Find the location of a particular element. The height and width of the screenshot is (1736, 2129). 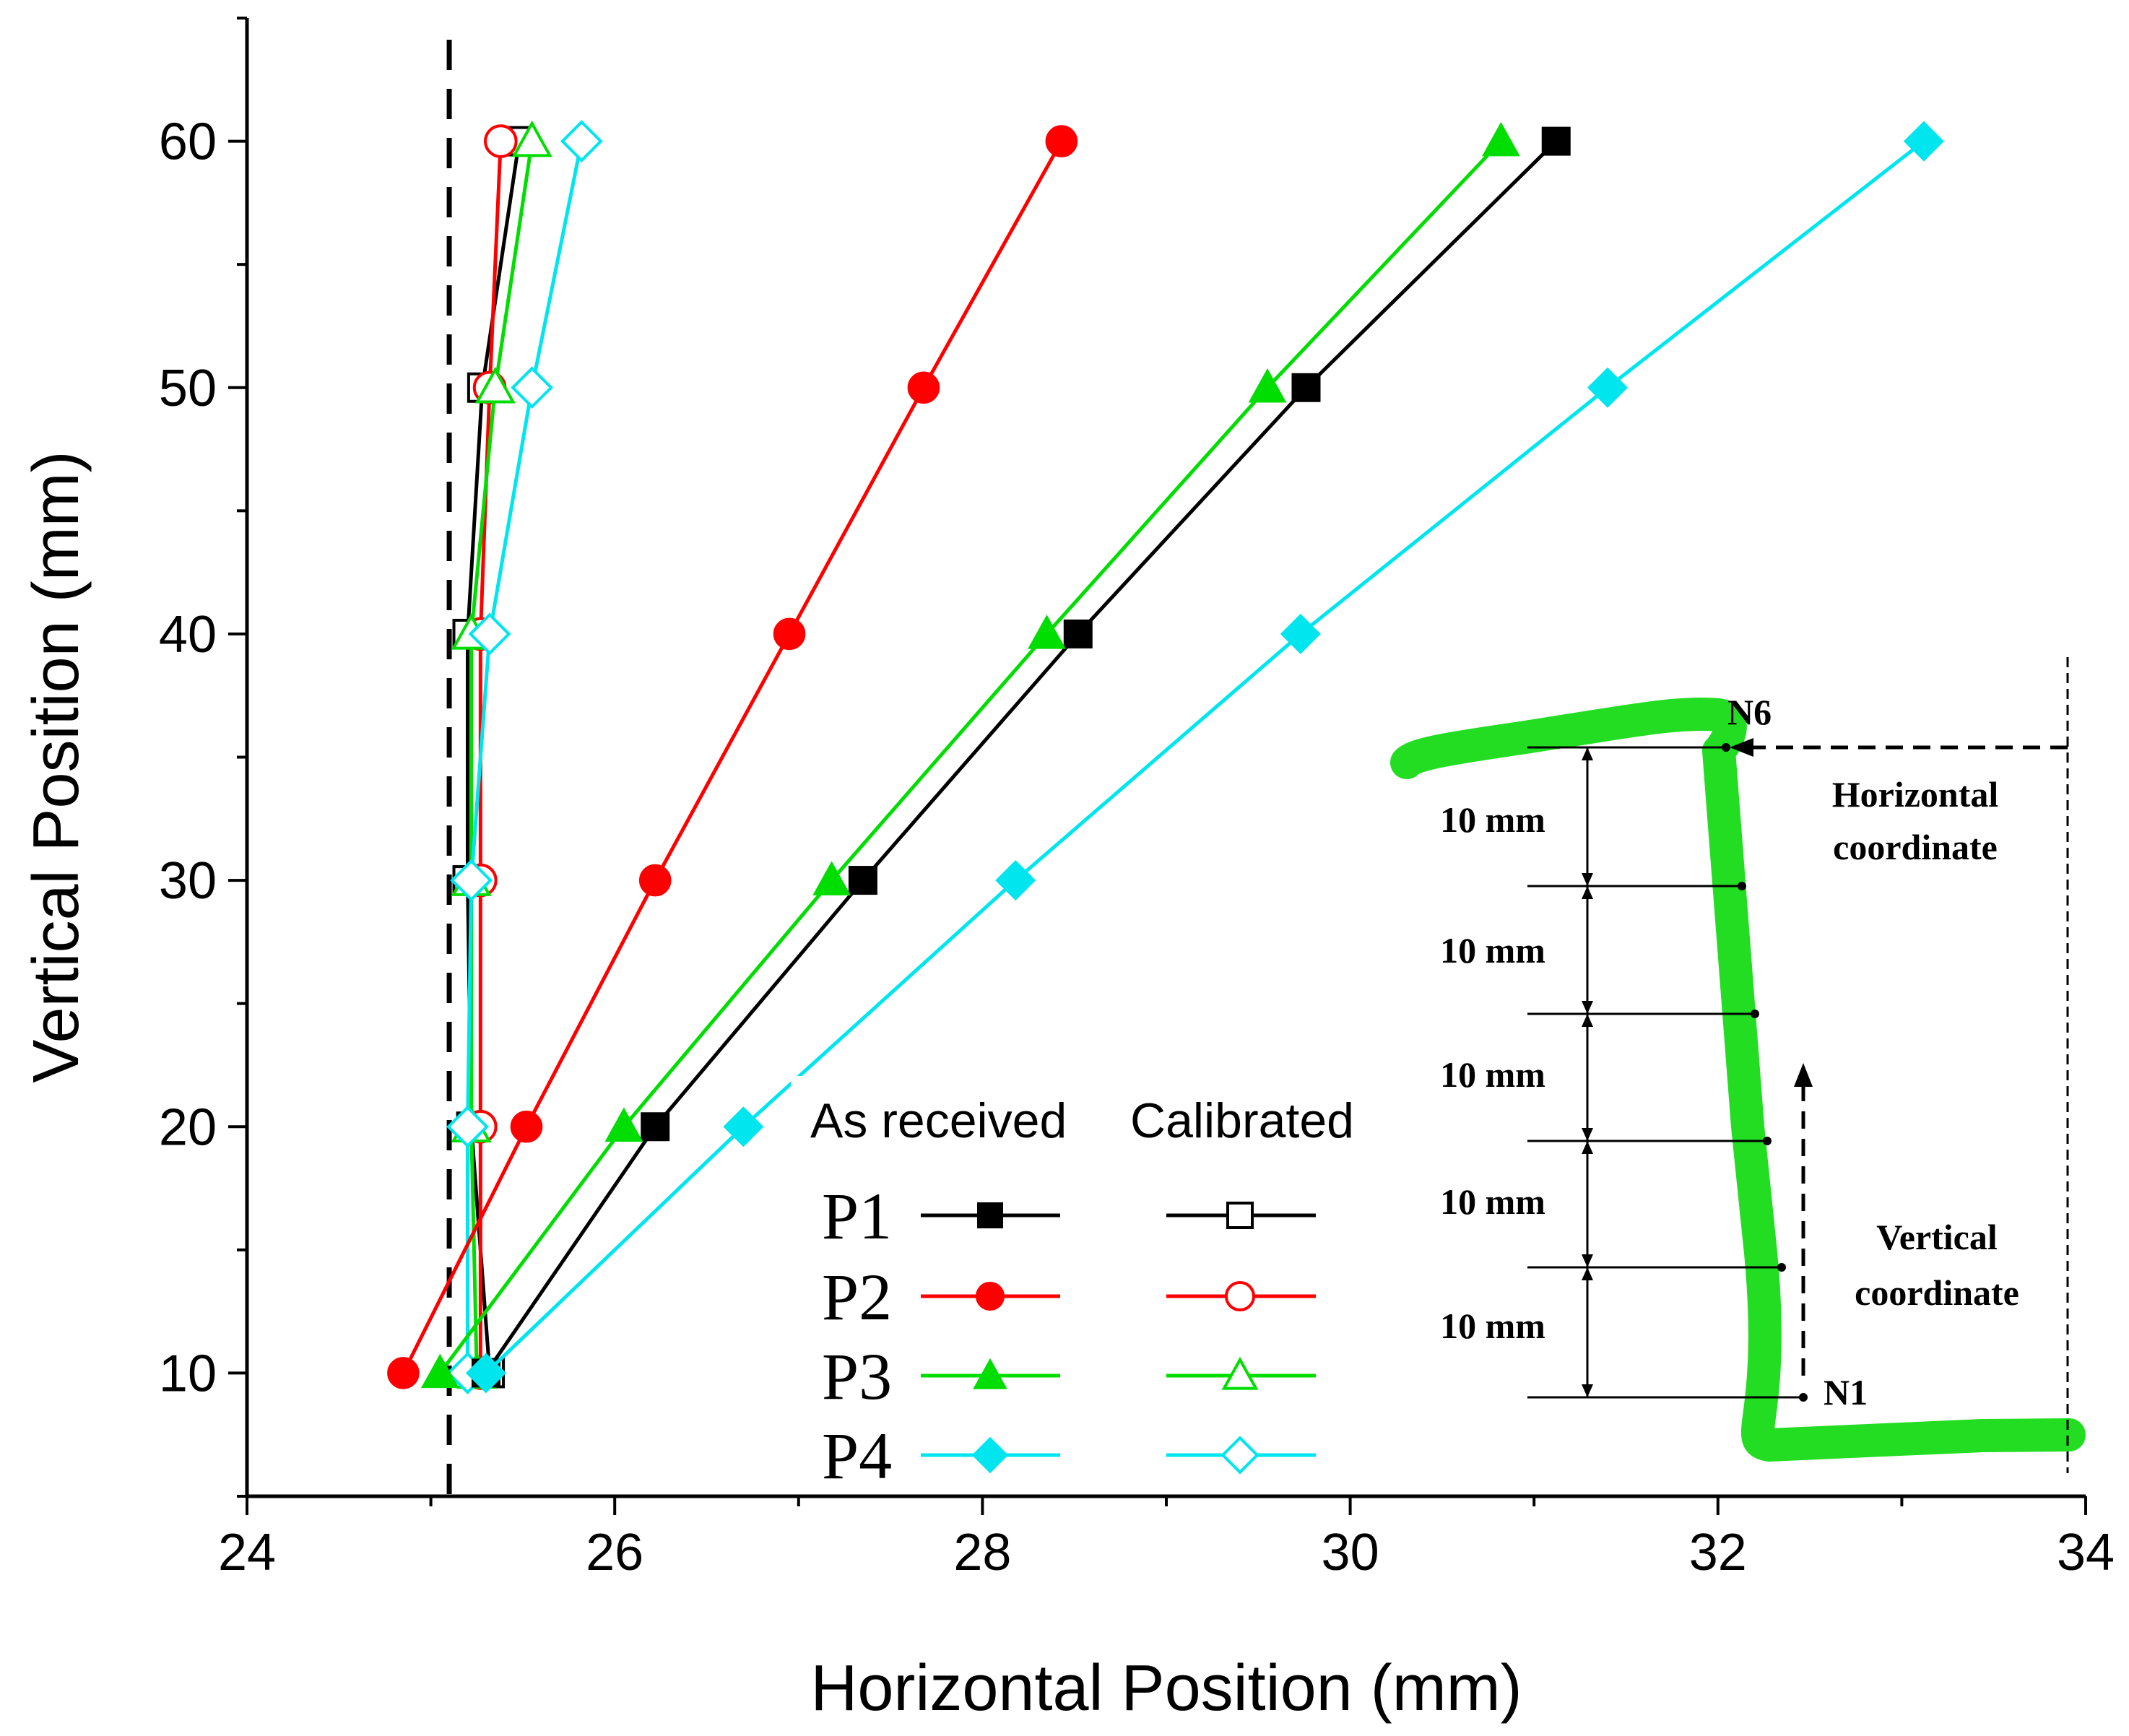

inset-label-n1: N1 is located at coordinates (1846, 1392).